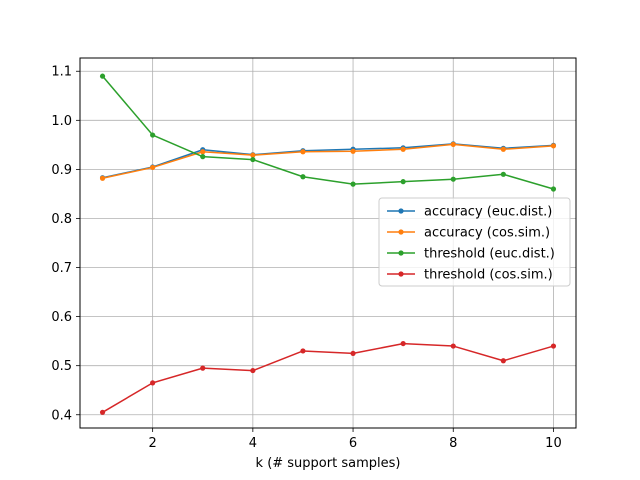 The image size is (640, 480). What do you see at coordinates (153, 443) in the screenshot?
I see `x-tick-label: 2` at bounding box center [153, 443].